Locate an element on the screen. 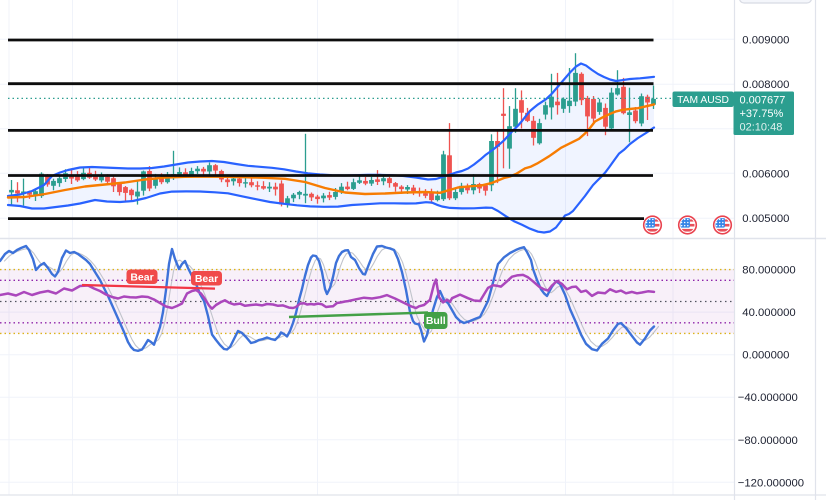 The width and height of the screenshot is (826, 500). svg-text: 0.009000 is located at coordinates (765, 40).